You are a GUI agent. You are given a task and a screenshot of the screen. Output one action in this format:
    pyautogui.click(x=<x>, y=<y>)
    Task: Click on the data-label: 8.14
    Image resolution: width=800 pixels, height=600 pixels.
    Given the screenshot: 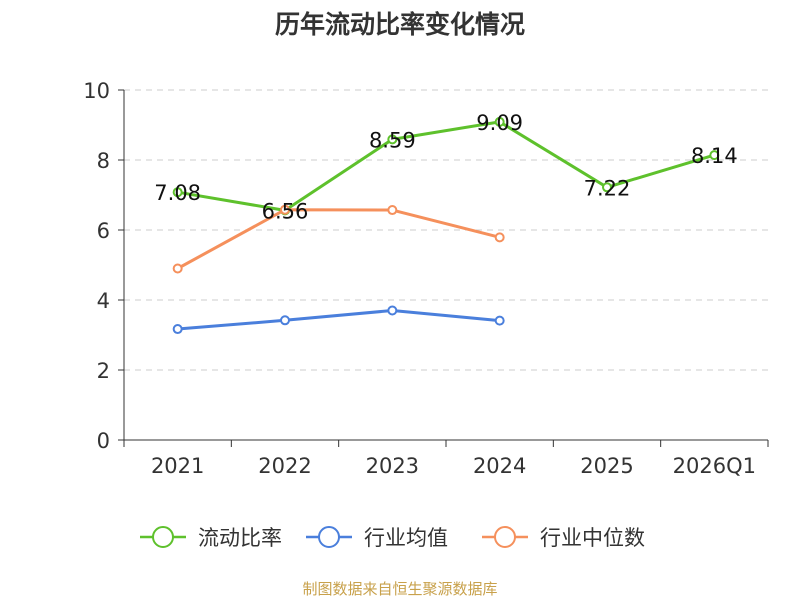 What is the action you would take?
    pyautogui.click(x=714, y=156)
    